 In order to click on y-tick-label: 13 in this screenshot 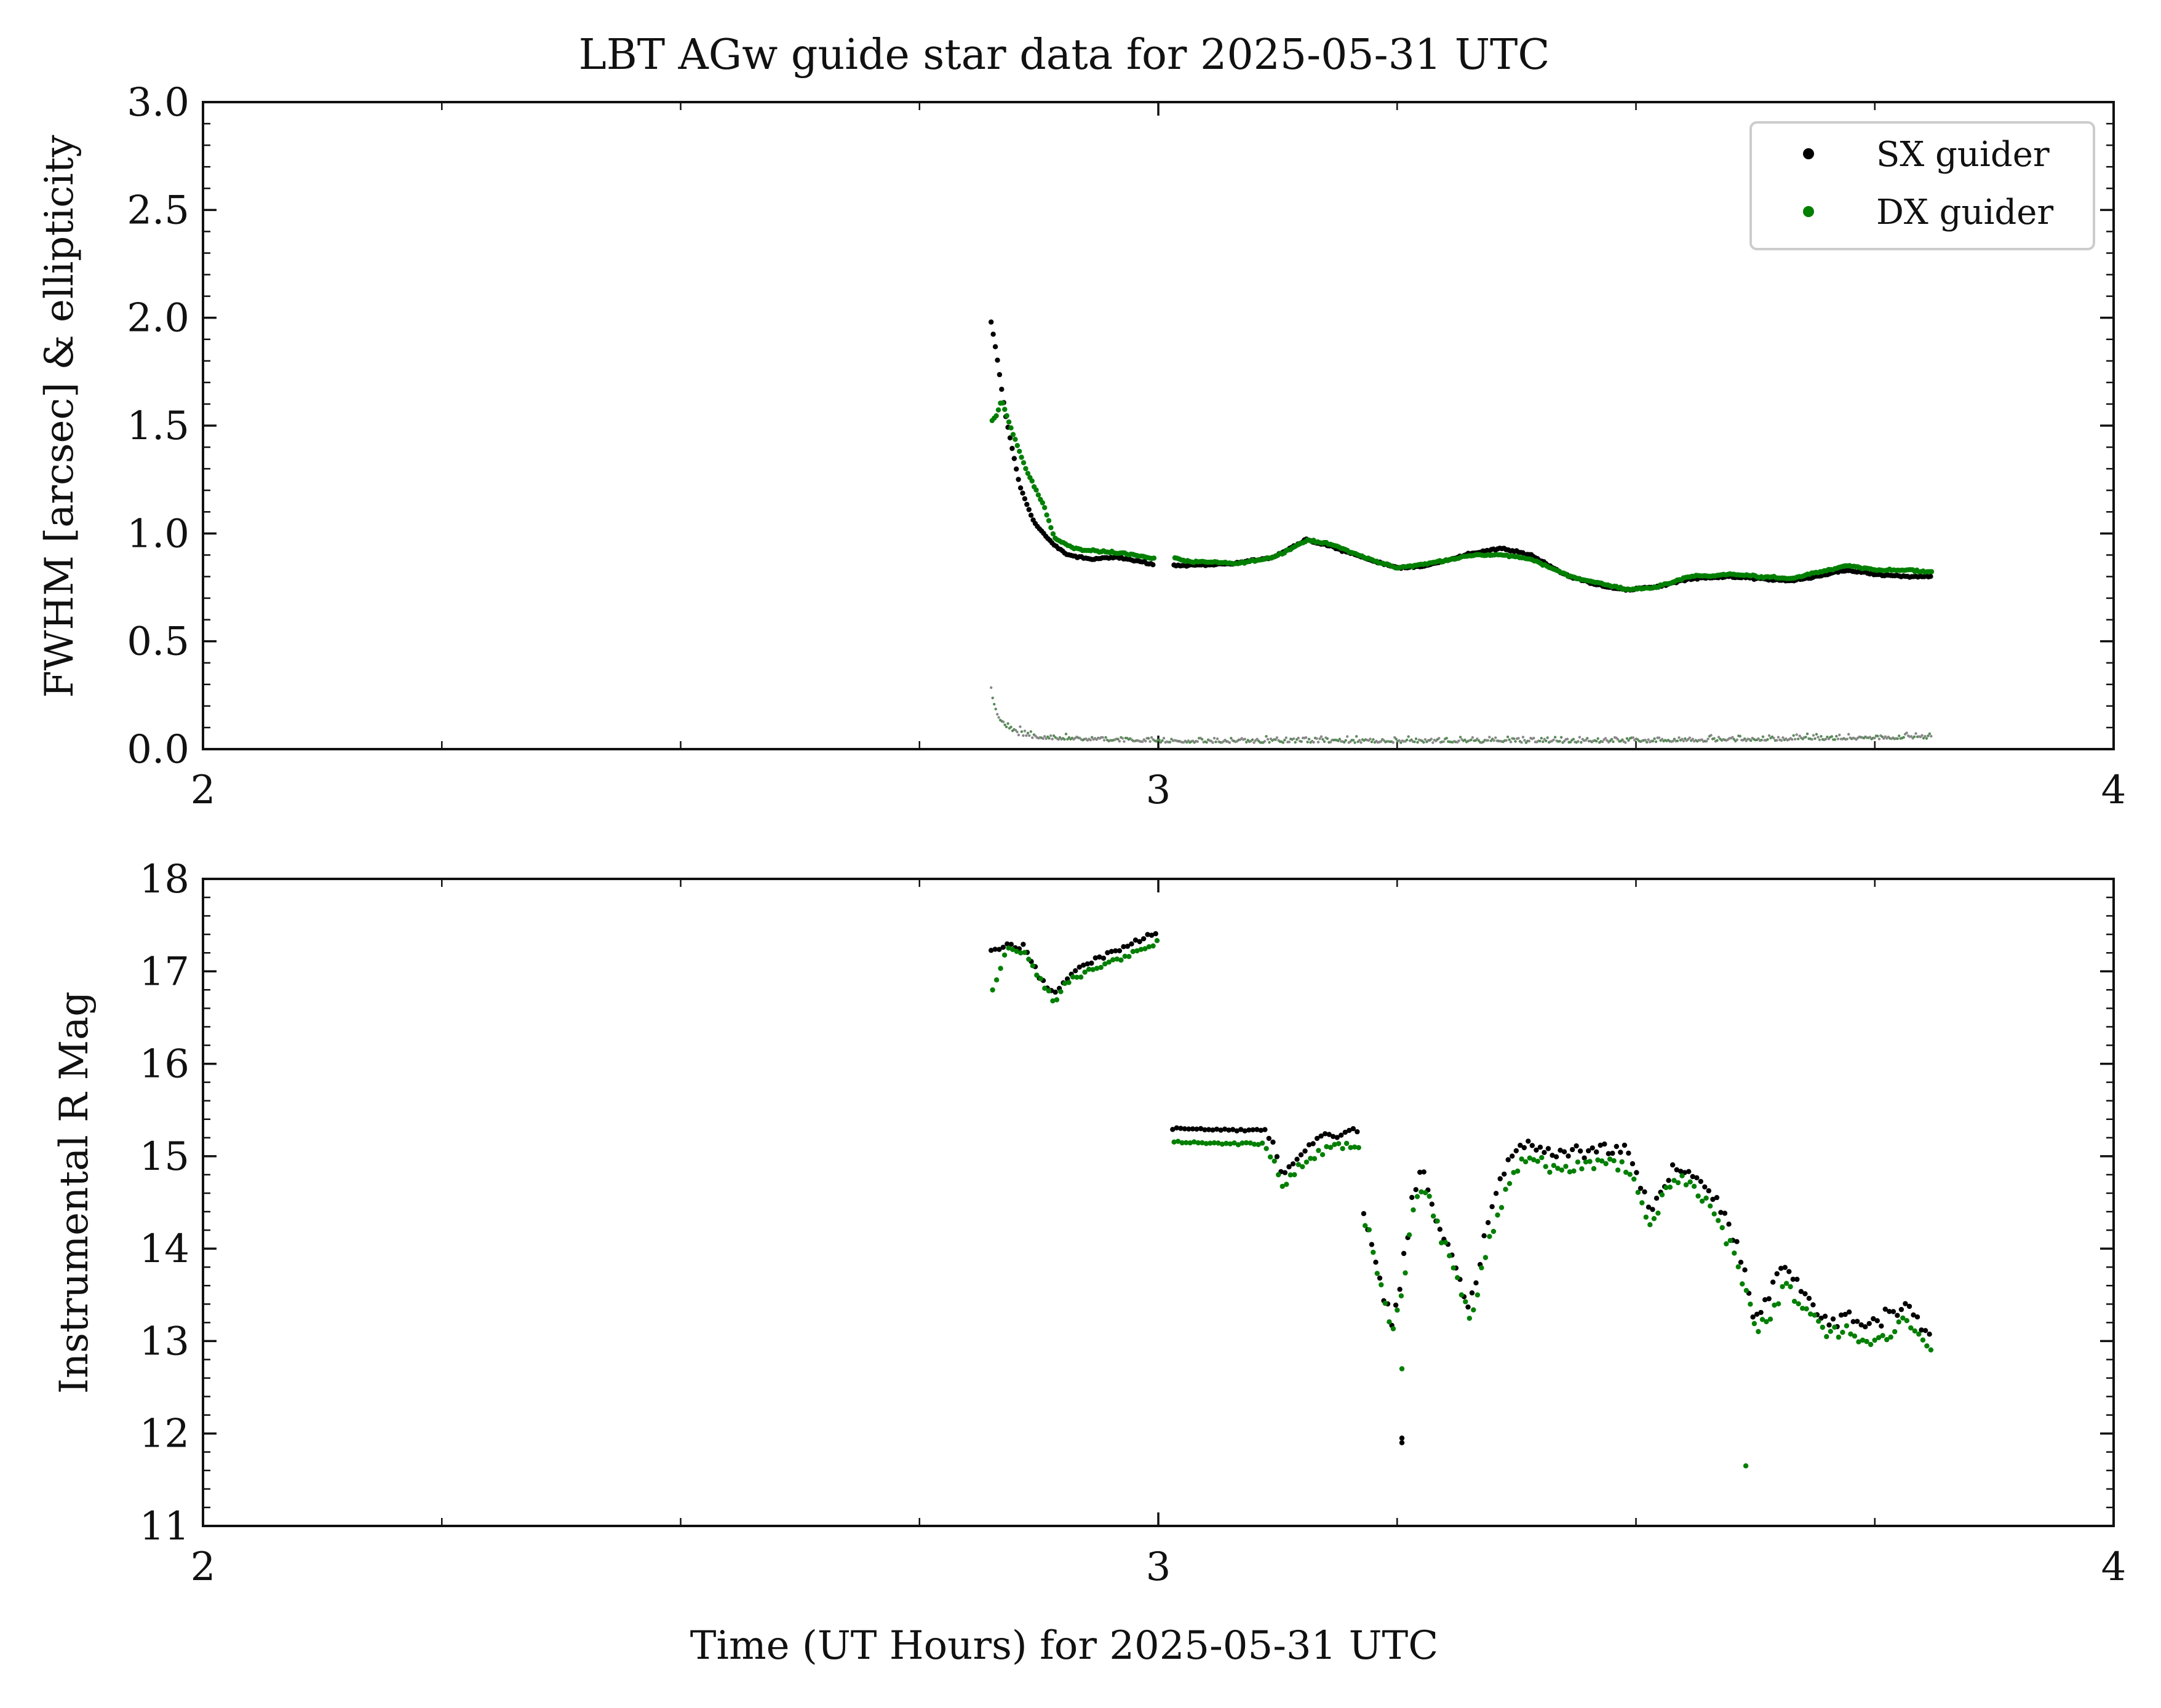, I will do `click(165, 1342)`.